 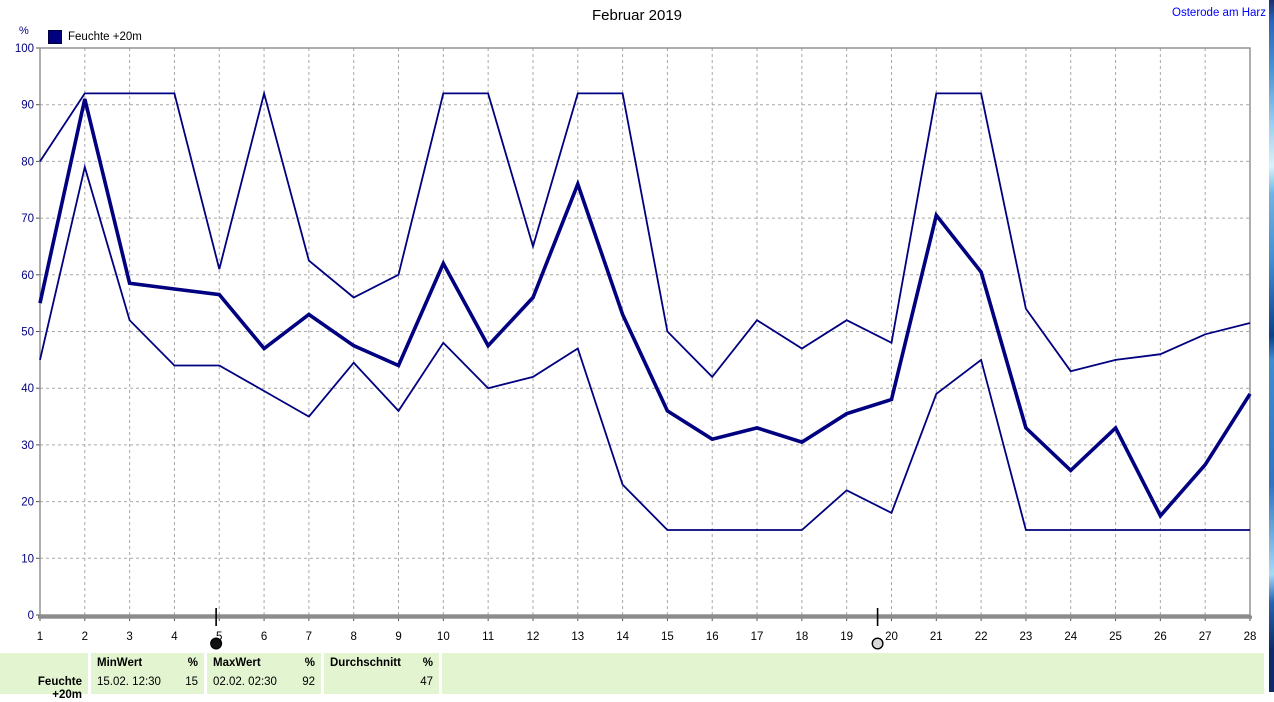 I want to click on durchschnitt-header: Durchschnitt, so click(x=365, y=663).